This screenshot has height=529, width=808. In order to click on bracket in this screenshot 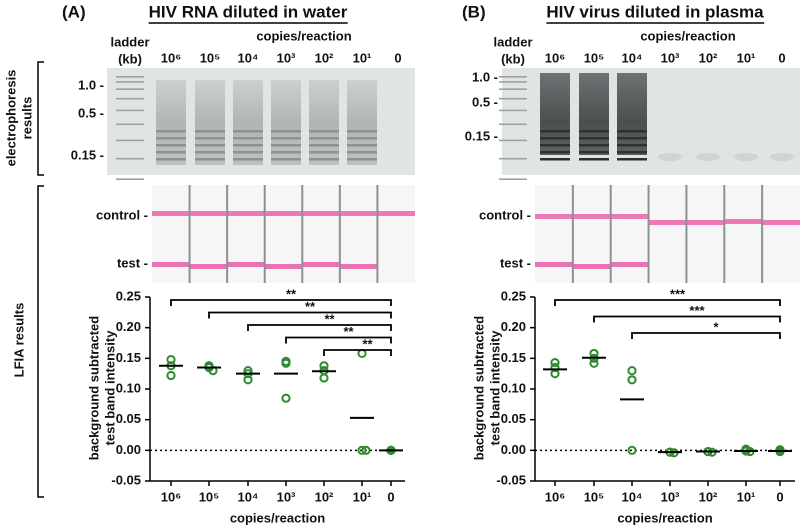, I will do `click(40, 341)`.